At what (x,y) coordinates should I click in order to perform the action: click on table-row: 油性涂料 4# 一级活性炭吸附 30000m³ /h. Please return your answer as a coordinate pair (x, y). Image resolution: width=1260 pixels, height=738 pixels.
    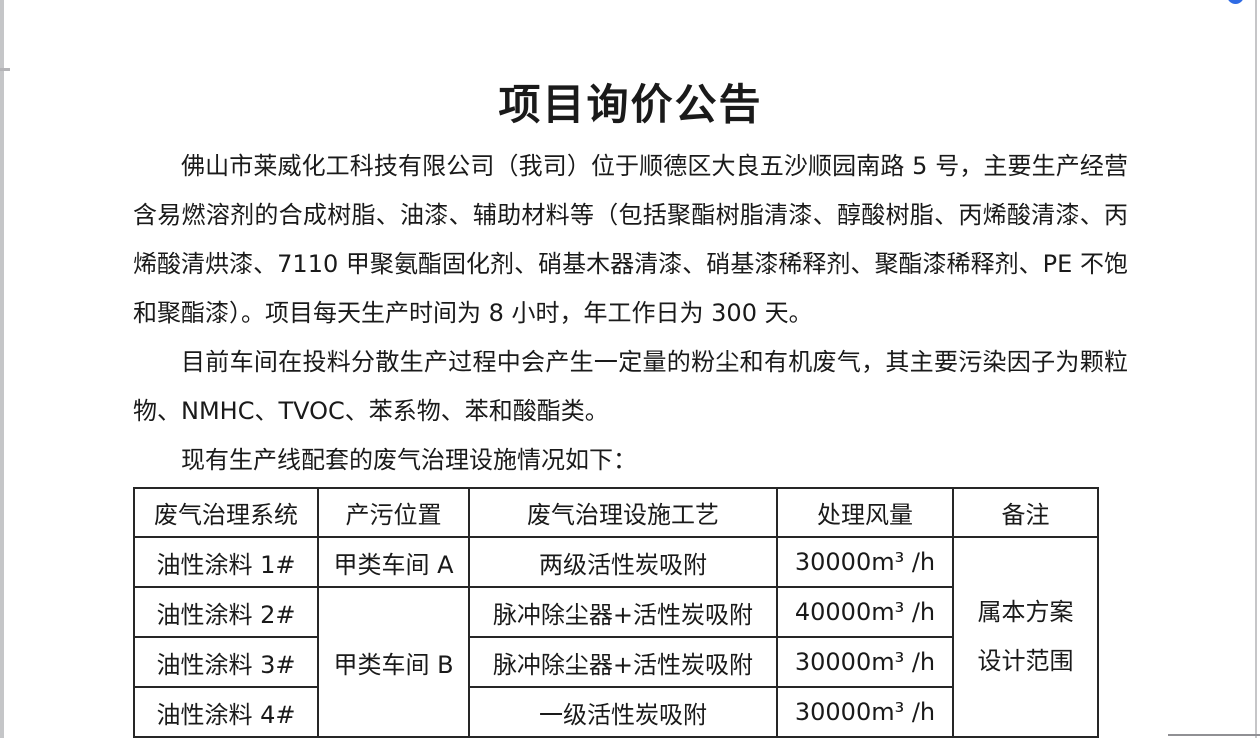
    Looking at the image, I should click on (615, 712).